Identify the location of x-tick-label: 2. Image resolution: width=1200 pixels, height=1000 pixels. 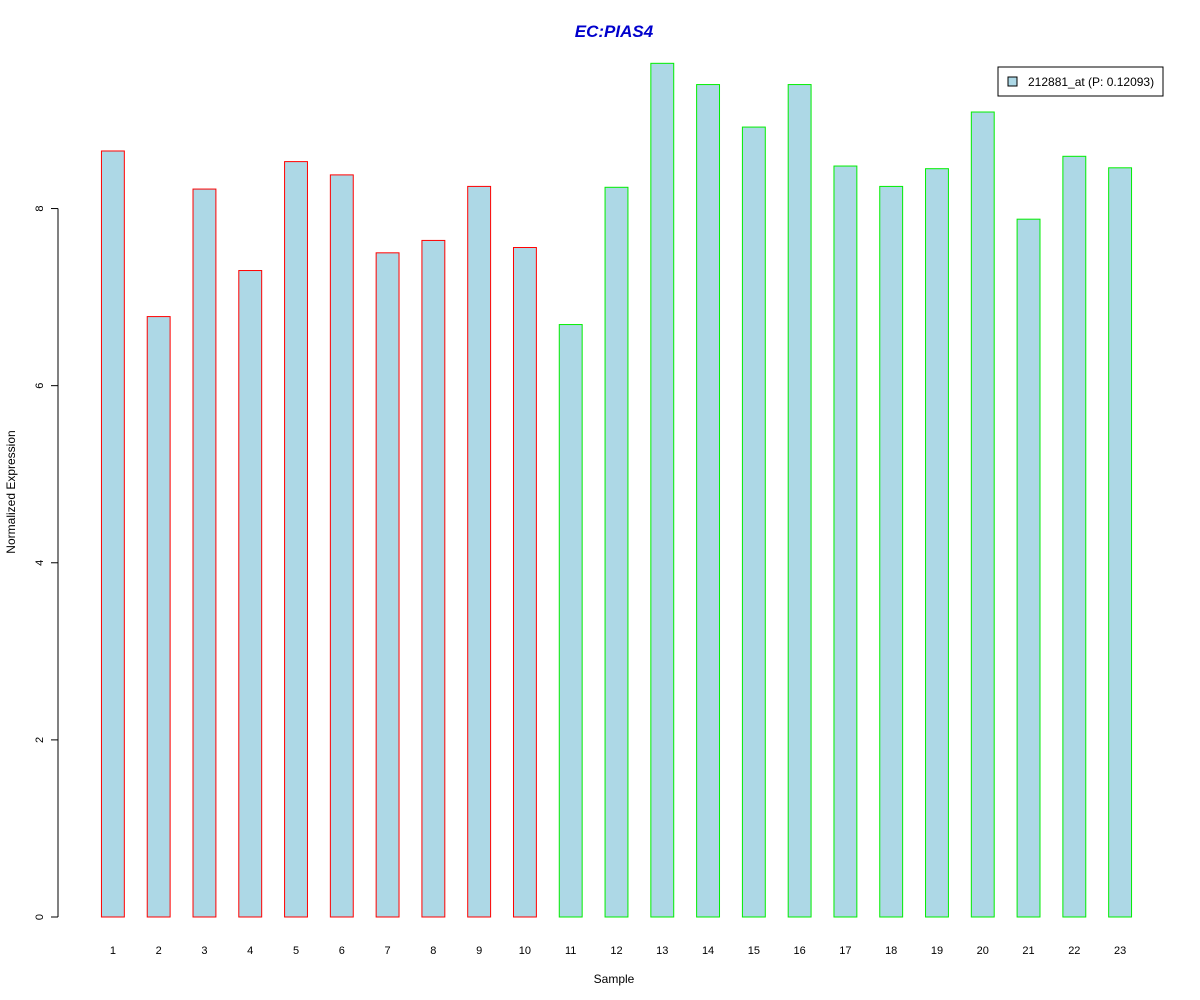
(159, 951).